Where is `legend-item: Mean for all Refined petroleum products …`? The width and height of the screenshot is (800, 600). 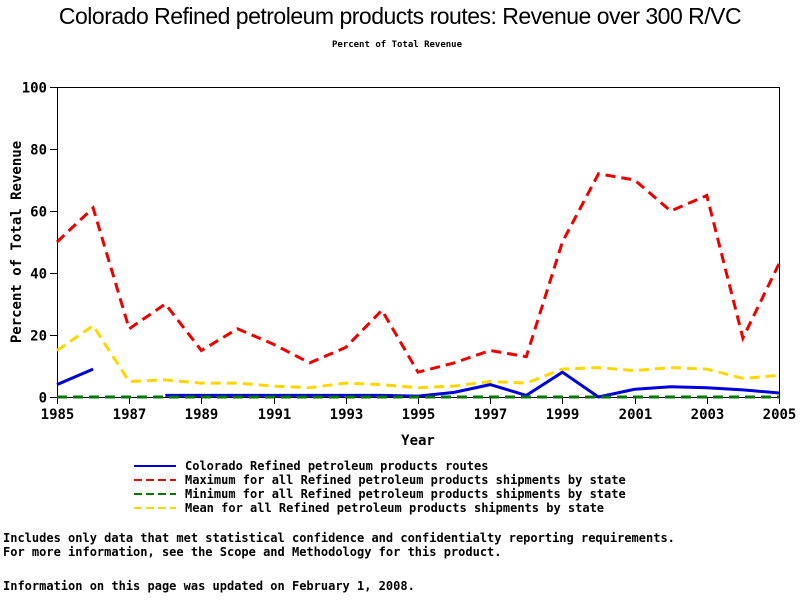 legend-item: Mean for all Refined petroleum products … is located at coordinates (379, 508).